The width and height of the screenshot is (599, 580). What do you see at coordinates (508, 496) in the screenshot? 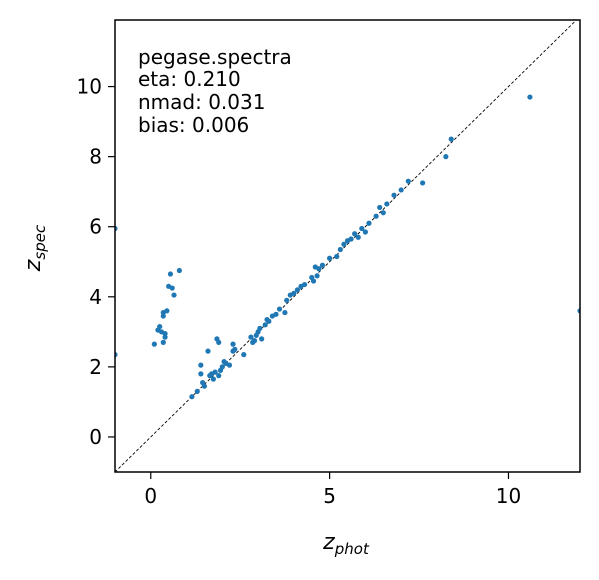
I see `x-tick-label: 10` at bounding box center [508, 496].